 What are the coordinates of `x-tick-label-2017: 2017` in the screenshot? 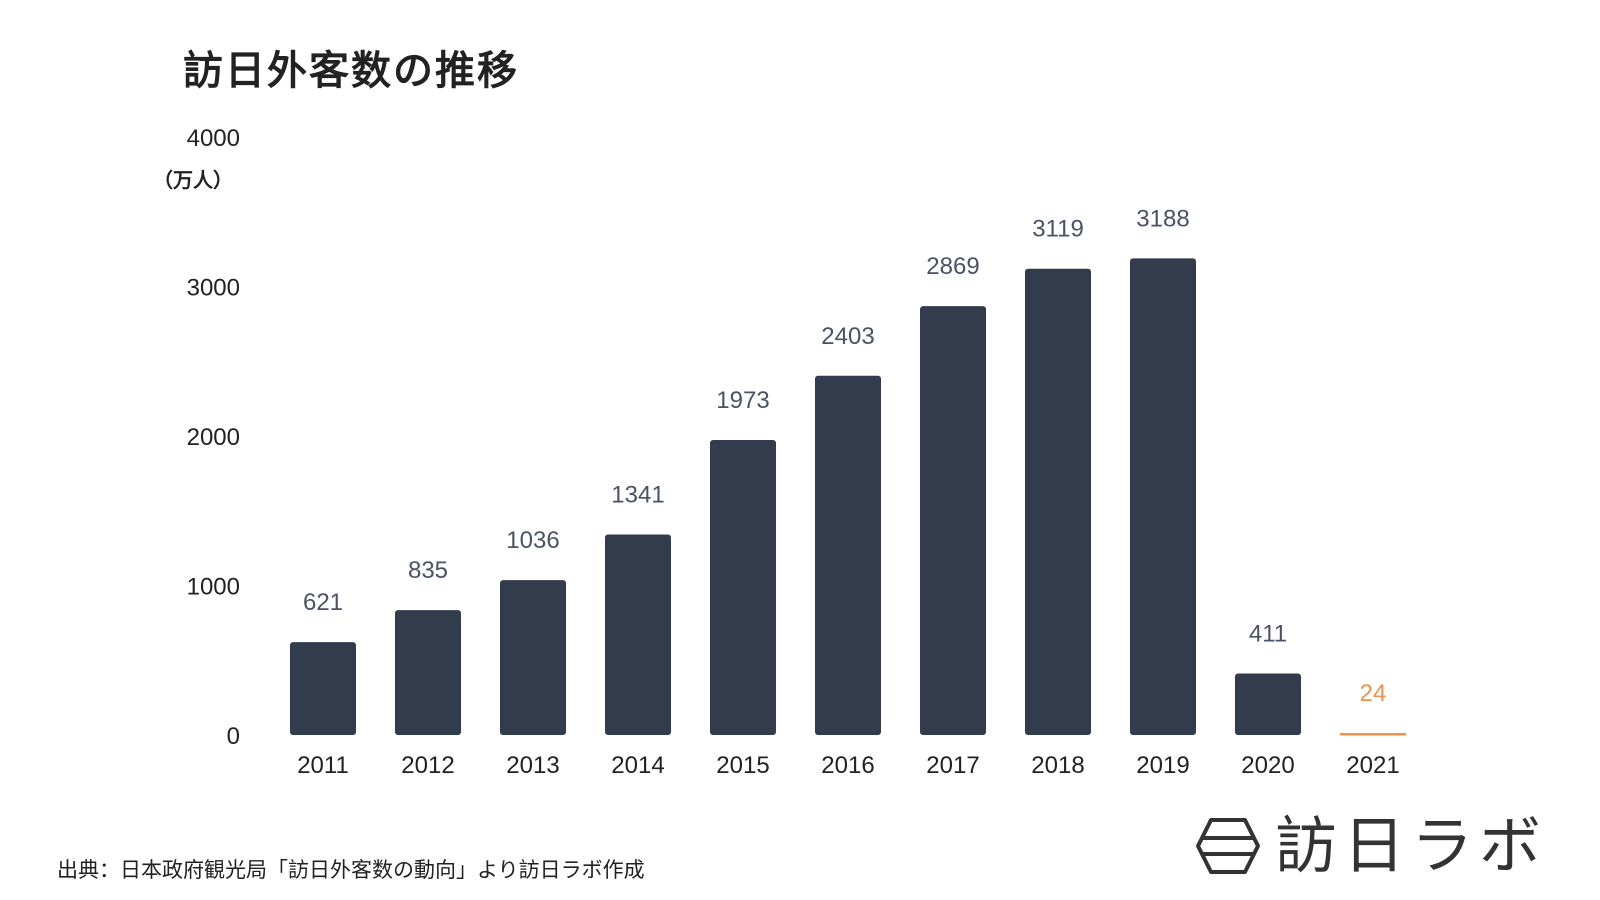 It's located at (952, 765).